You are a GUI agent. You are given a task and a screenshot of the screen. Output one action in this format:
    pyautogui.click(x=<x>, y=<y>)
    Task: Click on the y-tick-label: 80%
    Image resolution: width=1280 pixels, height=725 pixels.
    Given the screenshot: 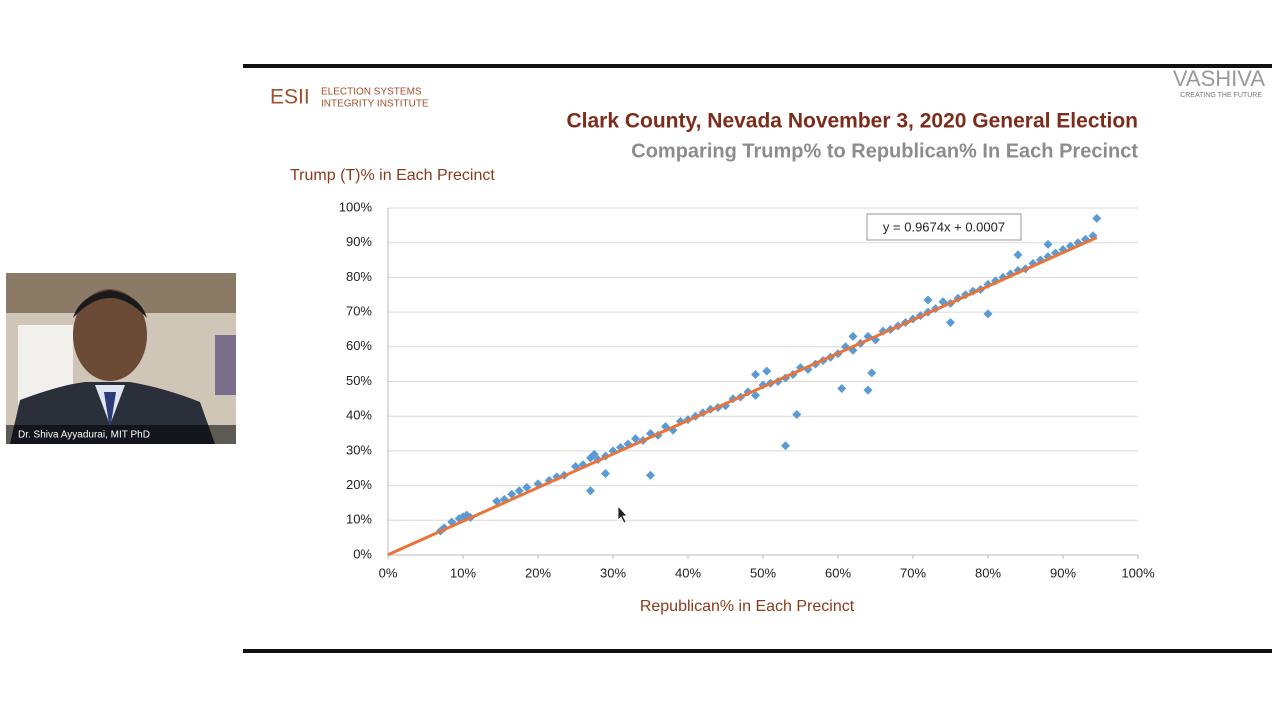 What is the action you would take?
    pyautogui.click(x=359, y=276)
    